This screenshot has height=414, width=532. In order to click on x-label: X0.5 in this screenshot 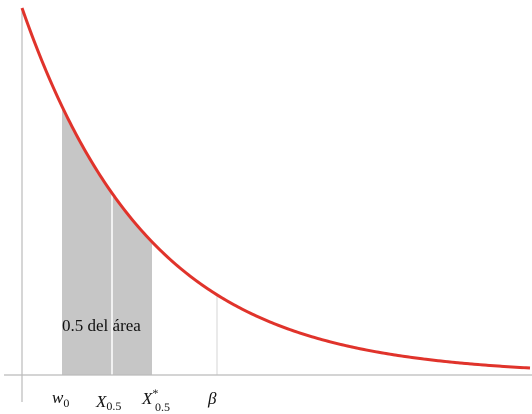, I will do `click(108, 402)`.